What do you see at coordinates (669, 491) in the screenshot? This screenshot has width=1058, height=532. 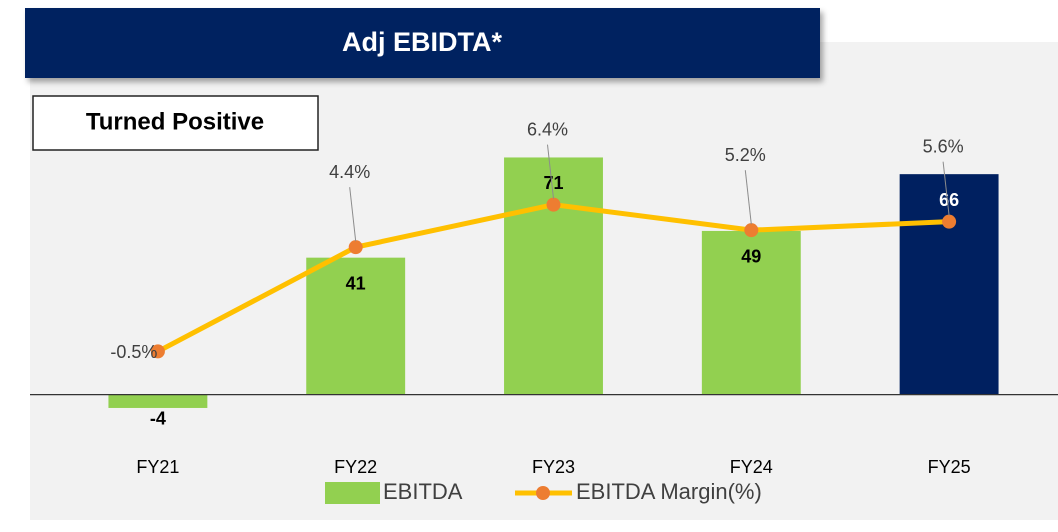 I see `legend-label: EBITDA Margin(%)` at bounding box center [669, 491].